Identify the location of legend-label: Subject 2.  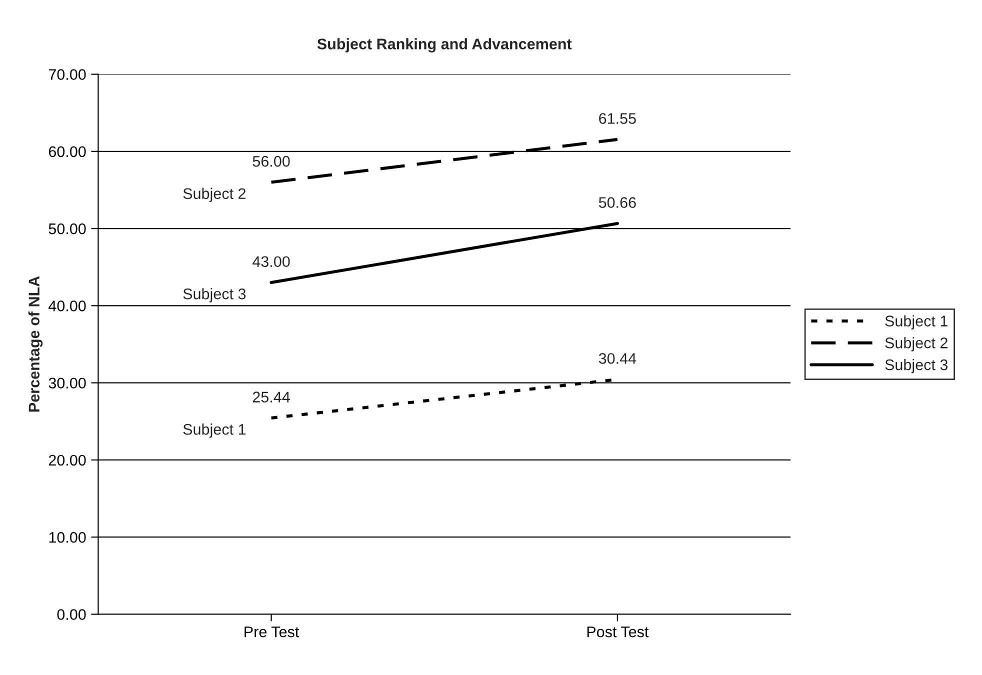
(916, 344).